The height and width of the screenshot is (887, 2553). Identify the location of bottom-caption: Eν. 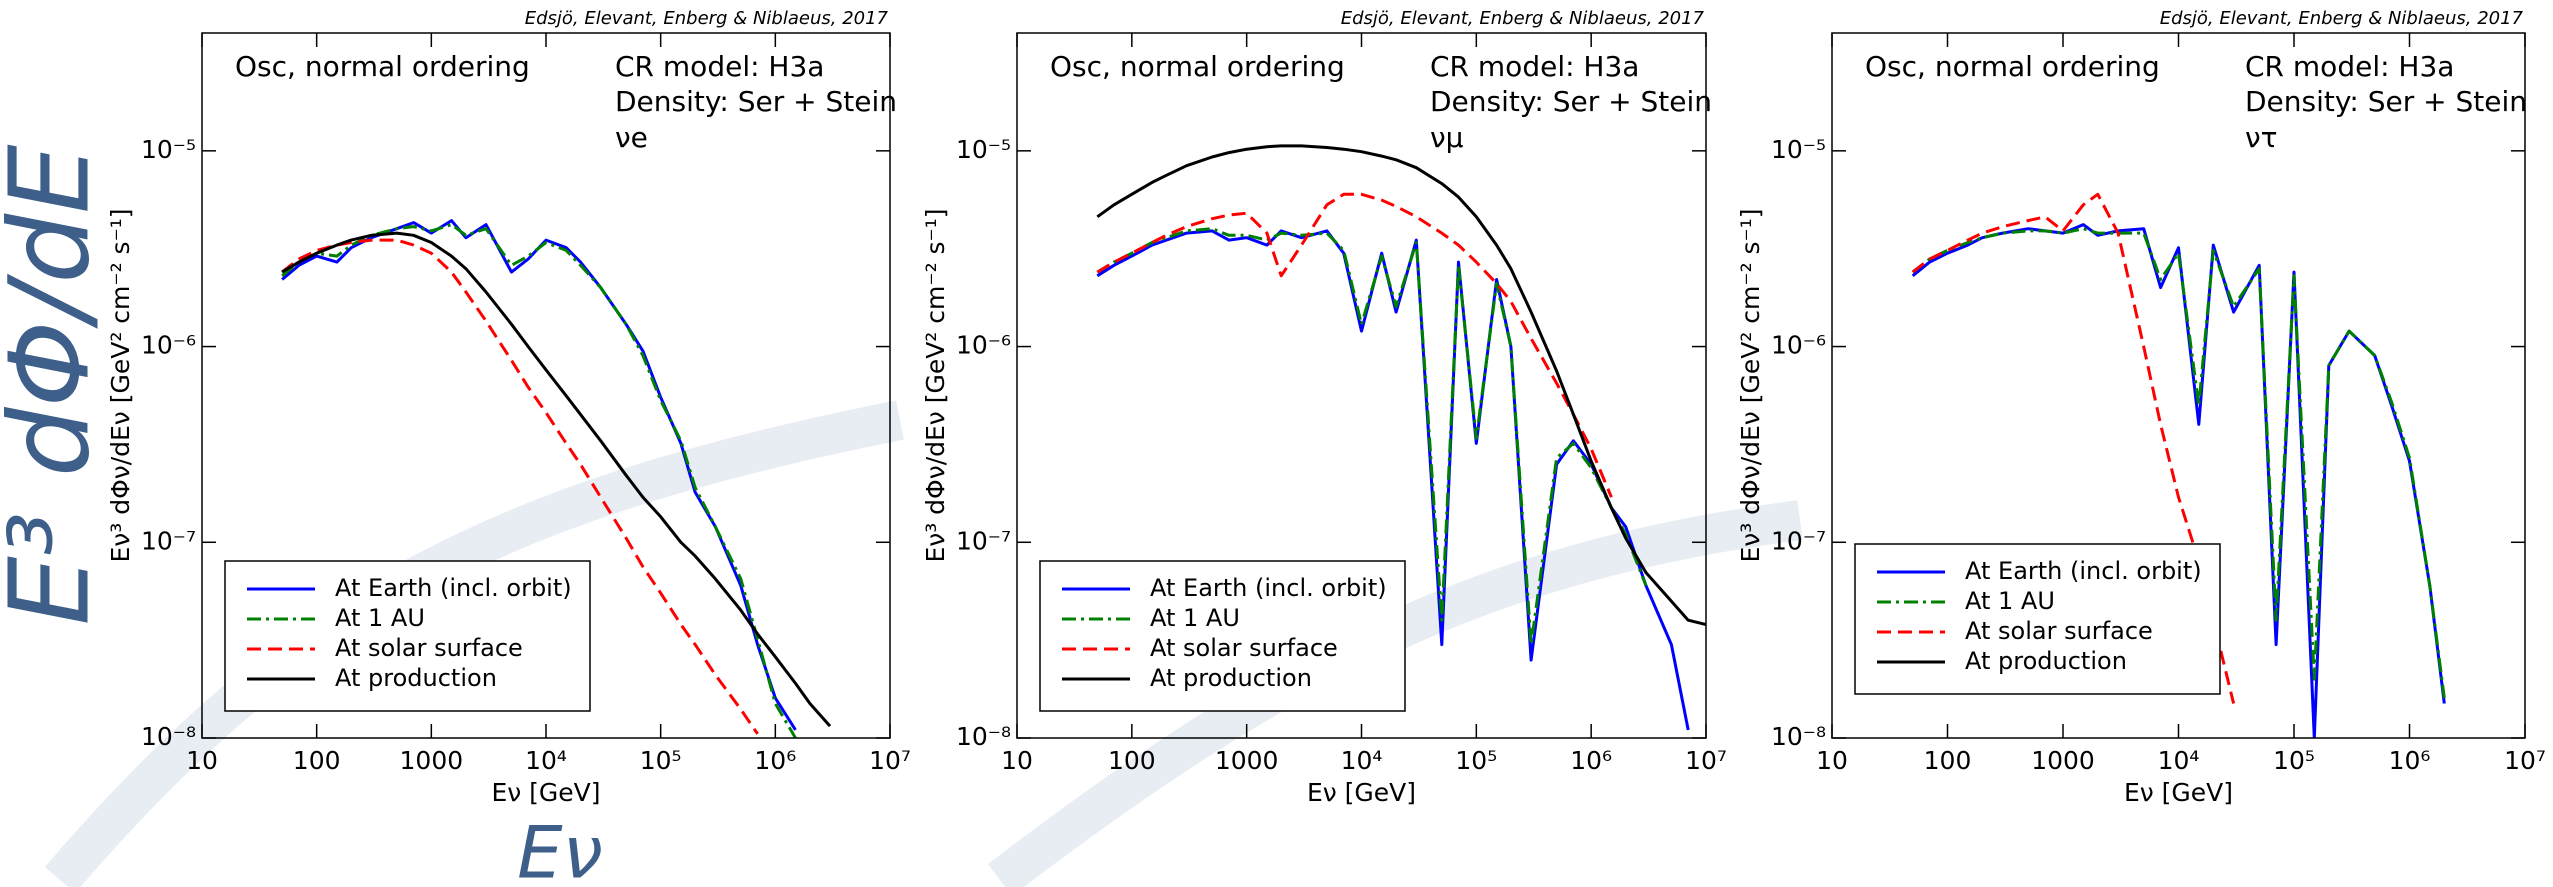
(560, 849).